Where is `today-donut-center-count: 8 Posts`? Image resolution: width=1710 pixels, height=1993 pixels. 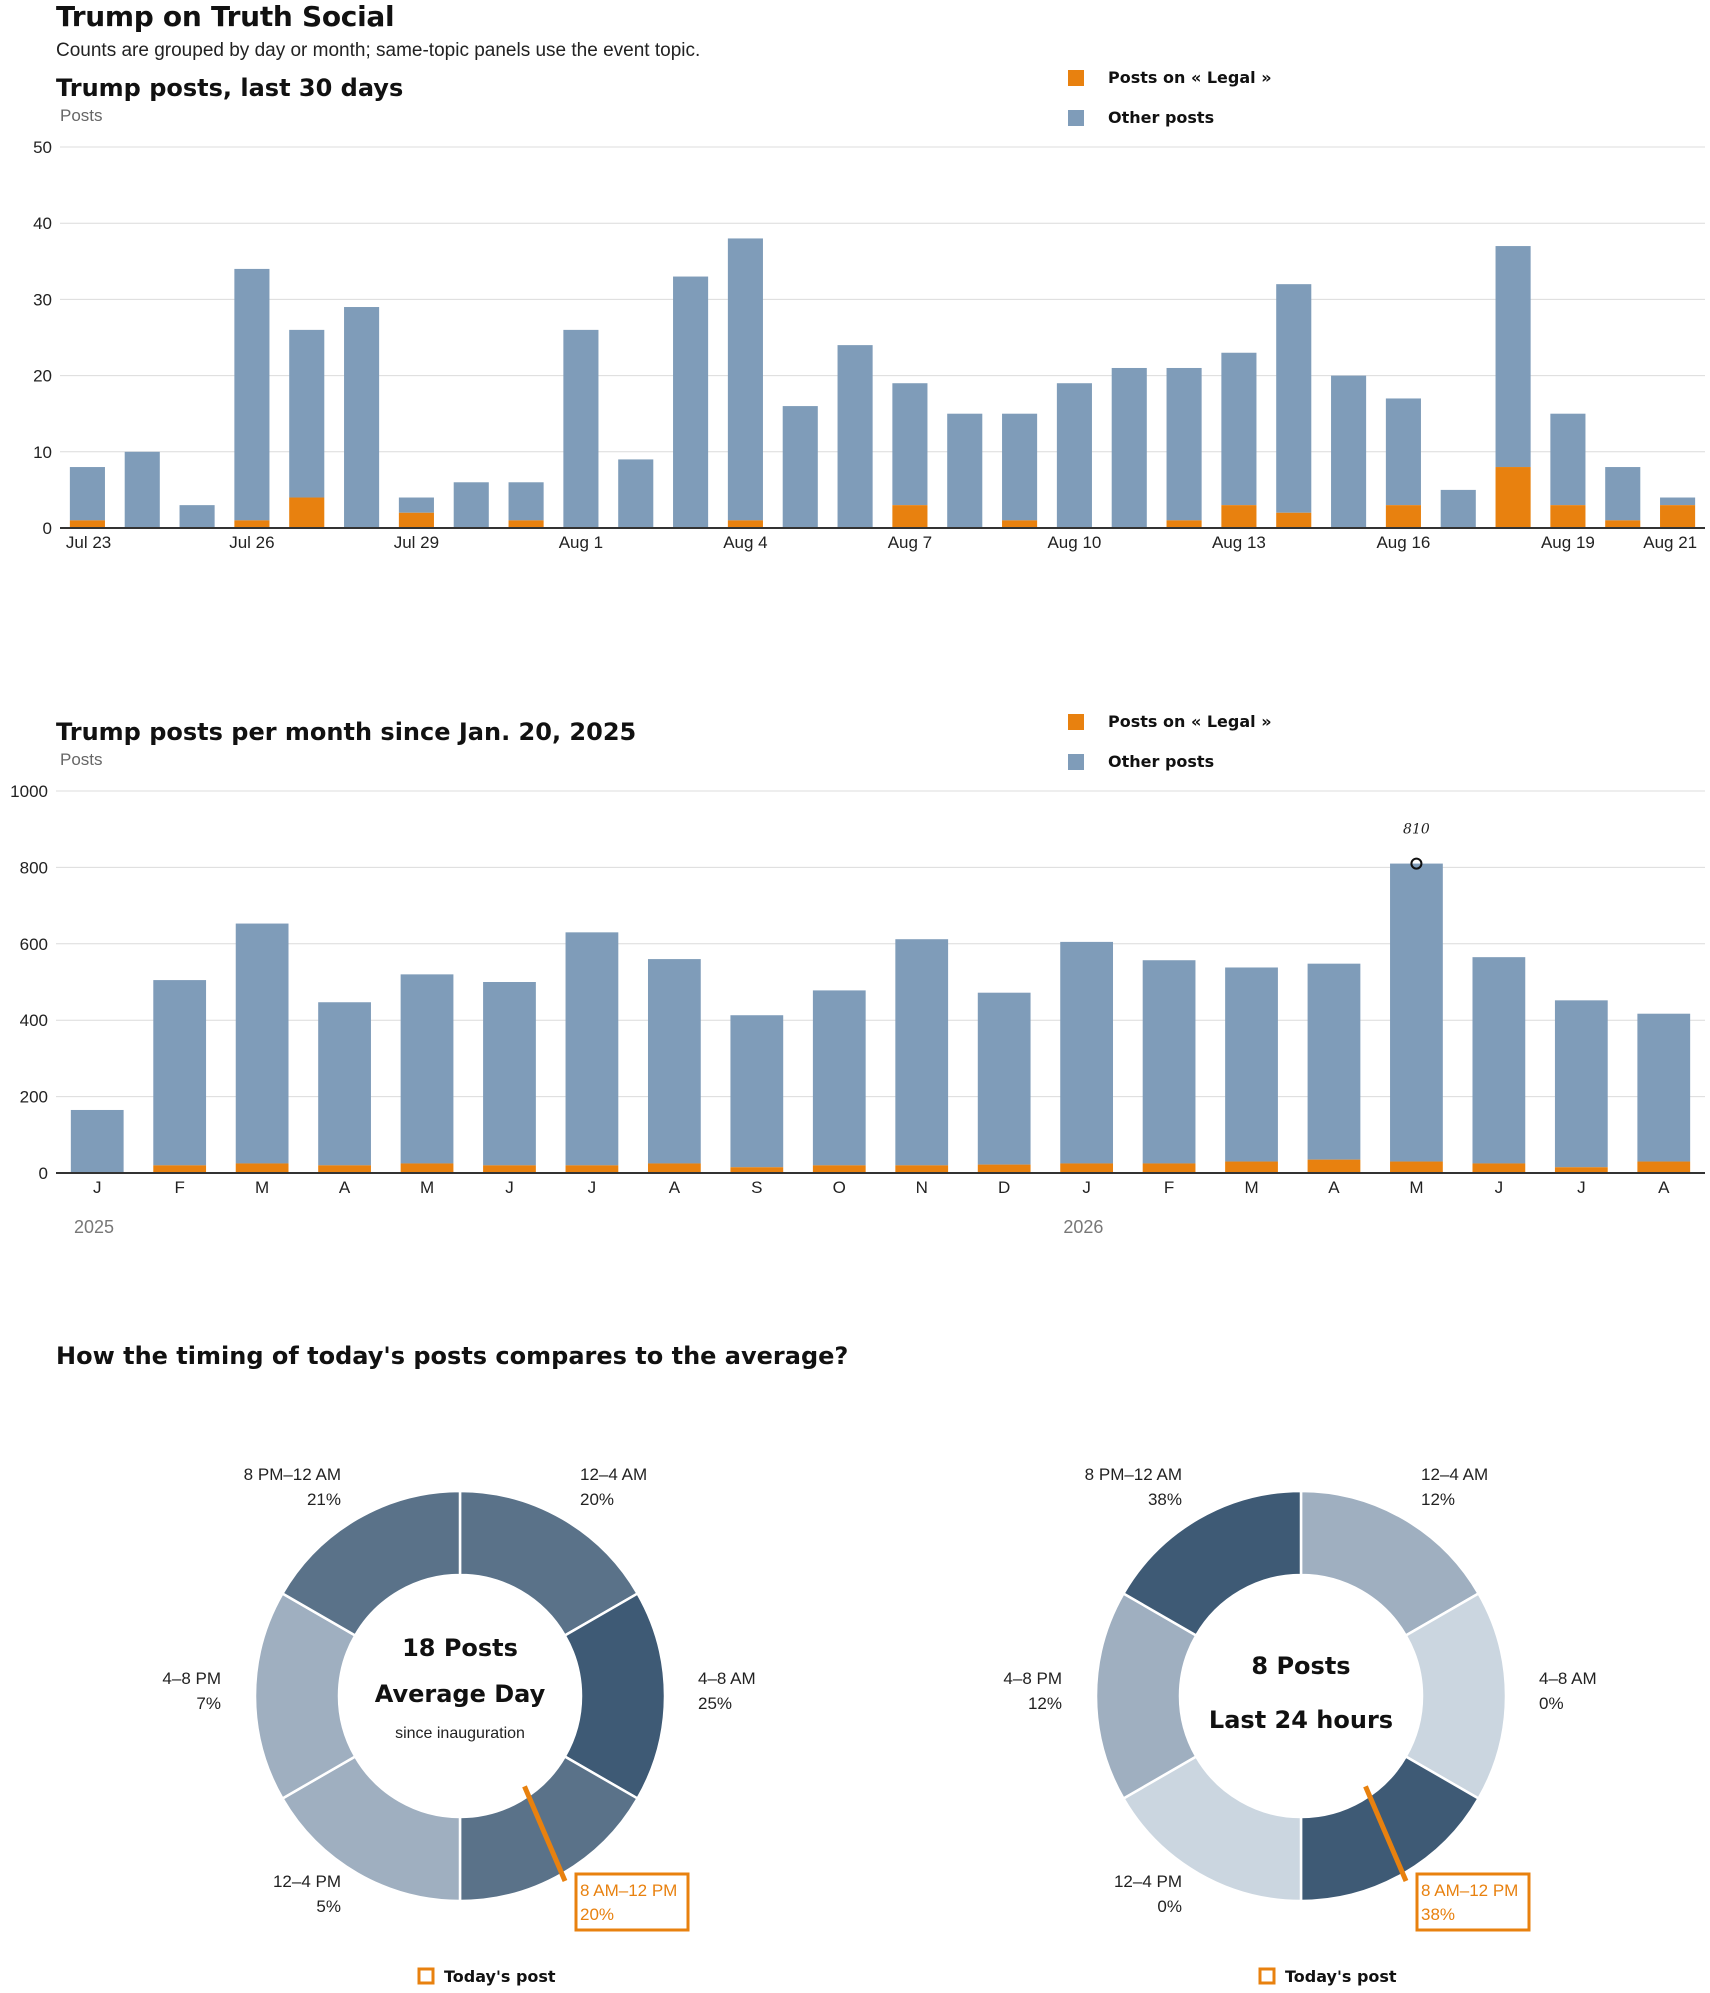
today-donut-center-count: 8 Posts is located at coordinates (1300, 1666).